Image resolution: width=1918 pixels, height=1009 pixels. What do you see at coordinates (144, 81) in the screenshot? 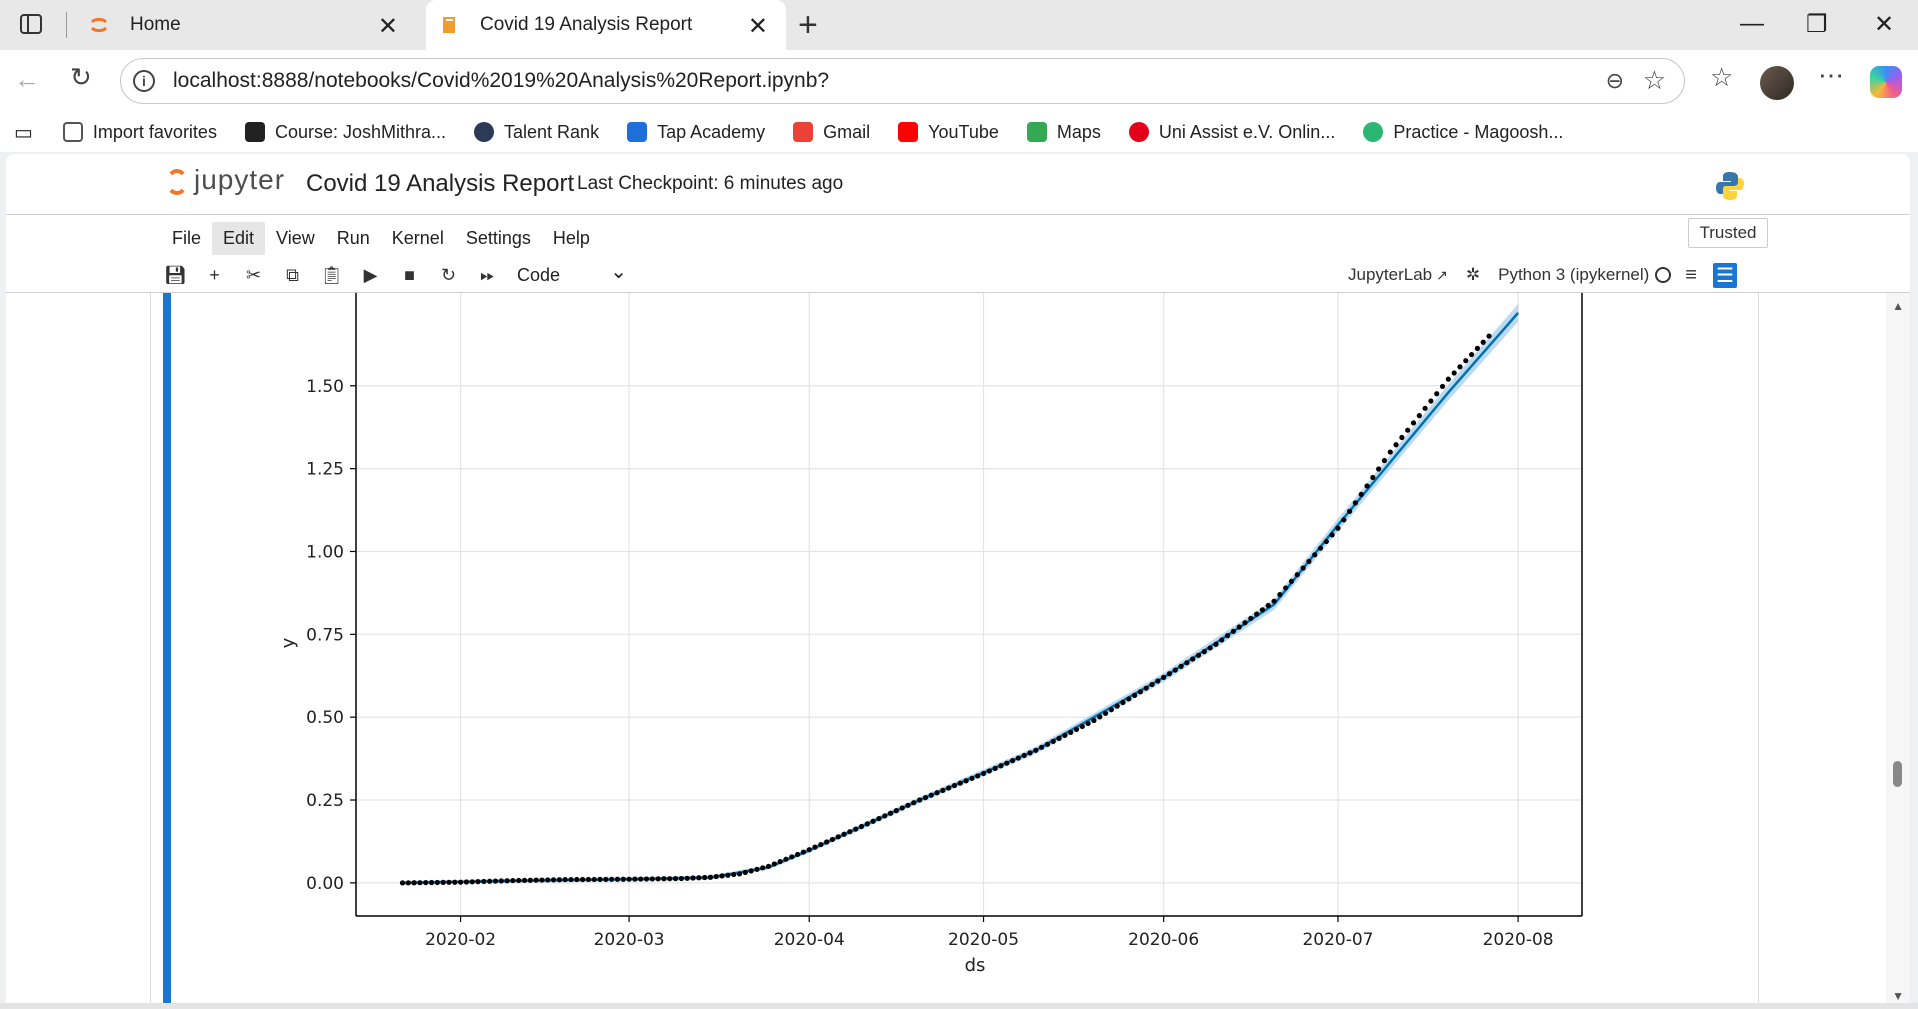
I see `site-info-icon: i` at bounding box center [144, 81].